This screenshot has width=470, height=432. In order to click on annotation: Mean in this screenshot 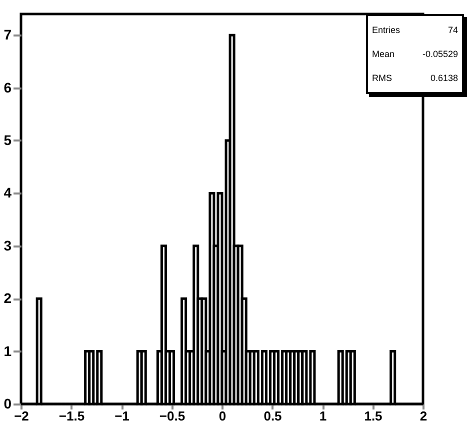, I will do `click(383, 54)`.